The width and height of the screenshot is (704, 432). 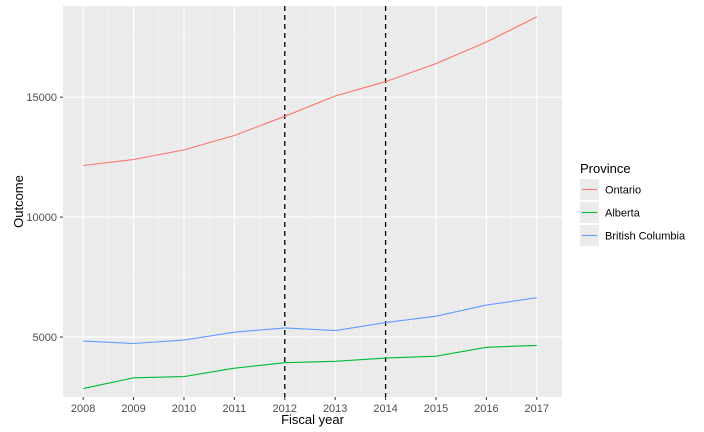 I want to click on x-tick-label: 2014, so click(x=385, y=409).